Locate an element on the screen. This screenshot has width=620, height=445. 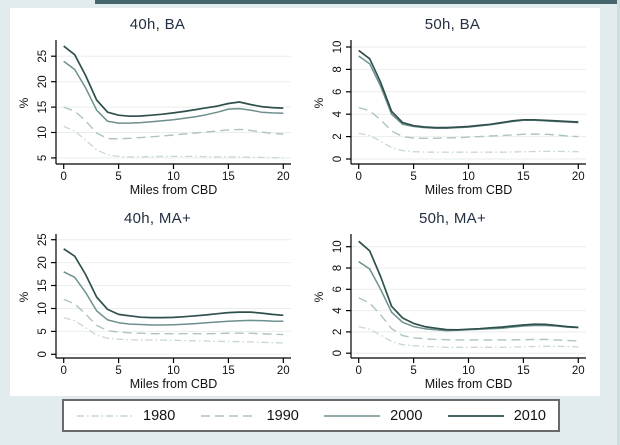
legend-entry-2000: 2000 is located at coordinates (372, 416).